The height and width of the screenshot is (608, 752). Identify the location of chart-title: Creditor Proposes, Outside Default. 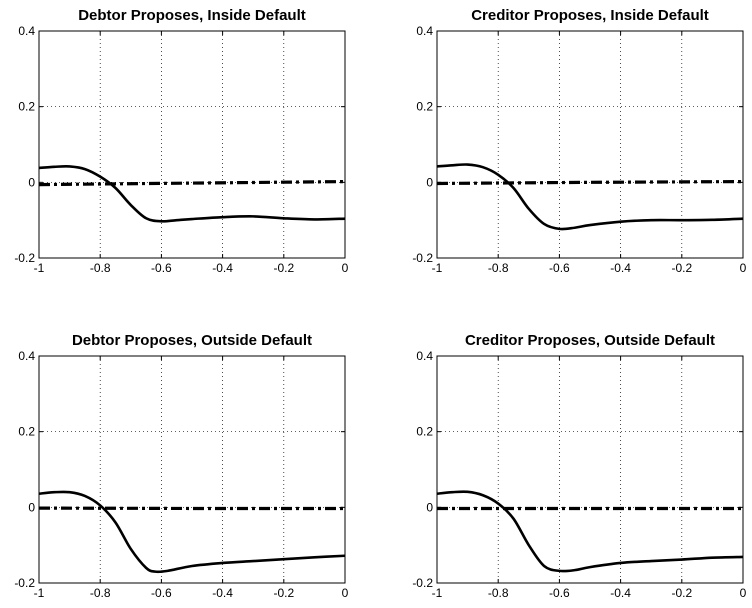
(590, 340).